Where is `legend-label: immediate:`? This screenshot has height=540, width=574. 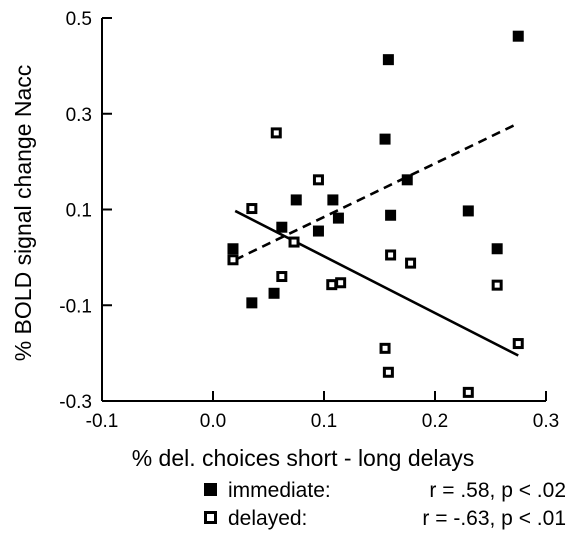
legend-label: immediate: is located at coordinates (279, 490).